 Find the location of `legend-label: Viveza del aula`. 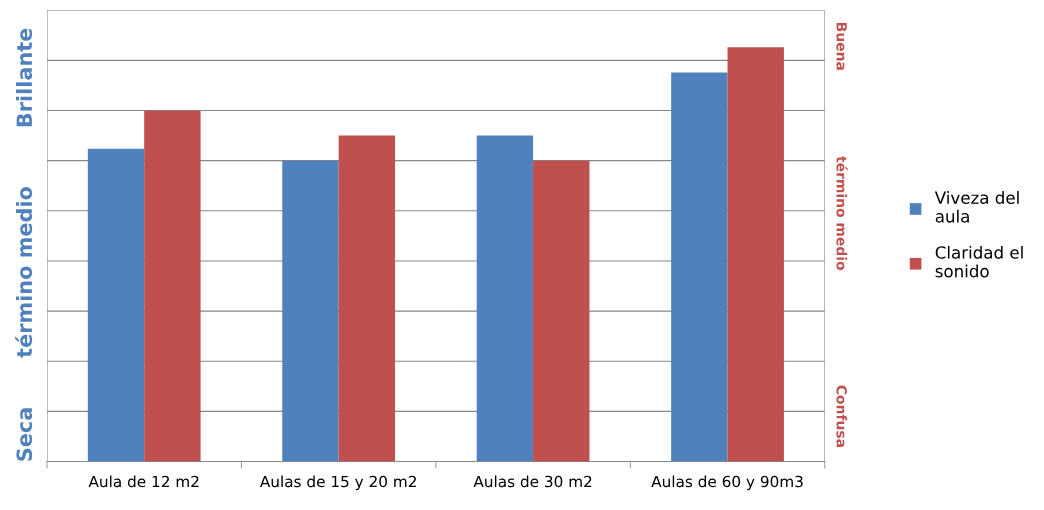

legend-label: Viveza del aula is located at coordinates (976, 207).